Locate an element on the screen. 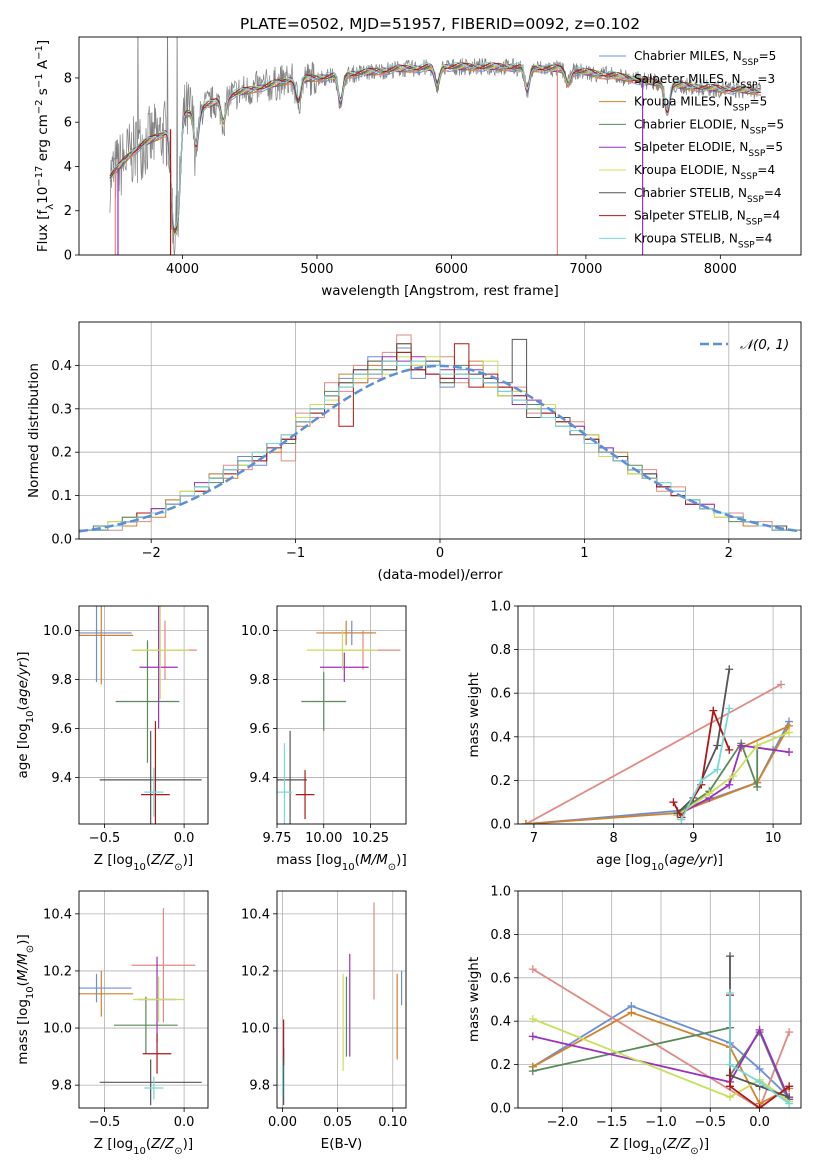 Image resolution: width=819 pixels, height=1170 pixels. x-tick-label: 0.00 is located at coordinates (282, 1122).